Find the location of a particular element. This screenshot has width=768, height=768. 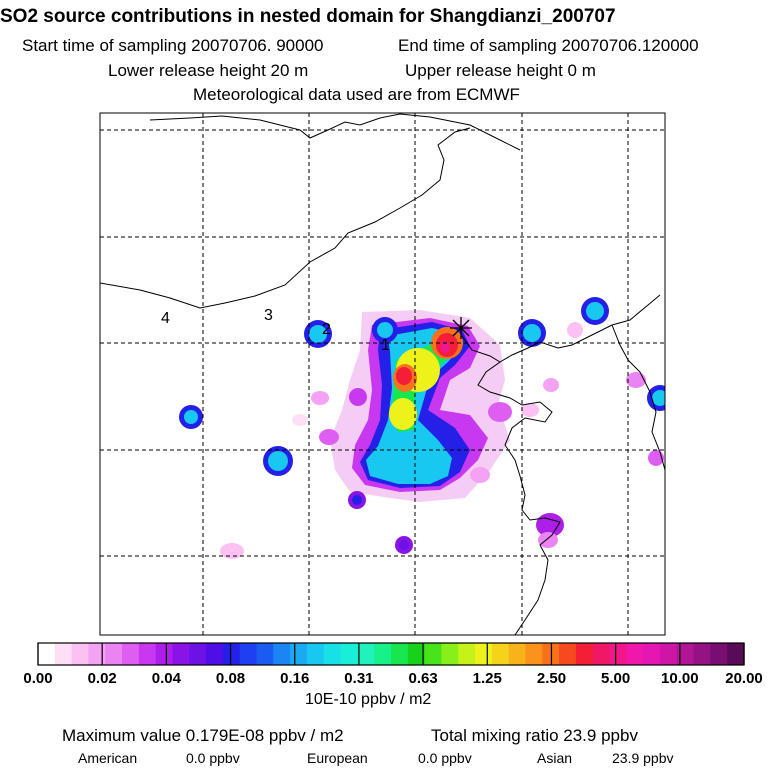

european-value: 0.0 ppbv is located at coordinates (445, 758).